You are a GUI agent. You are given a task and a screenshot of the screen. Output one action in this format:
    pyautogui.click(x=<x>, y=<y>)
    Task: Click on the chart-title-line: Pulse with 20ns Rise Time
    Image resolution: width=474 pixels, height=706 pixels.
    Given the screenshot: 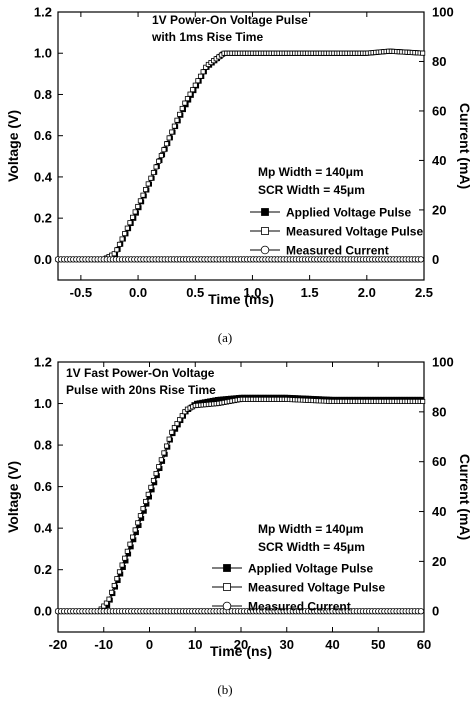 What is the action you would take?
    pyautogui.click(x=141, y=390)
    